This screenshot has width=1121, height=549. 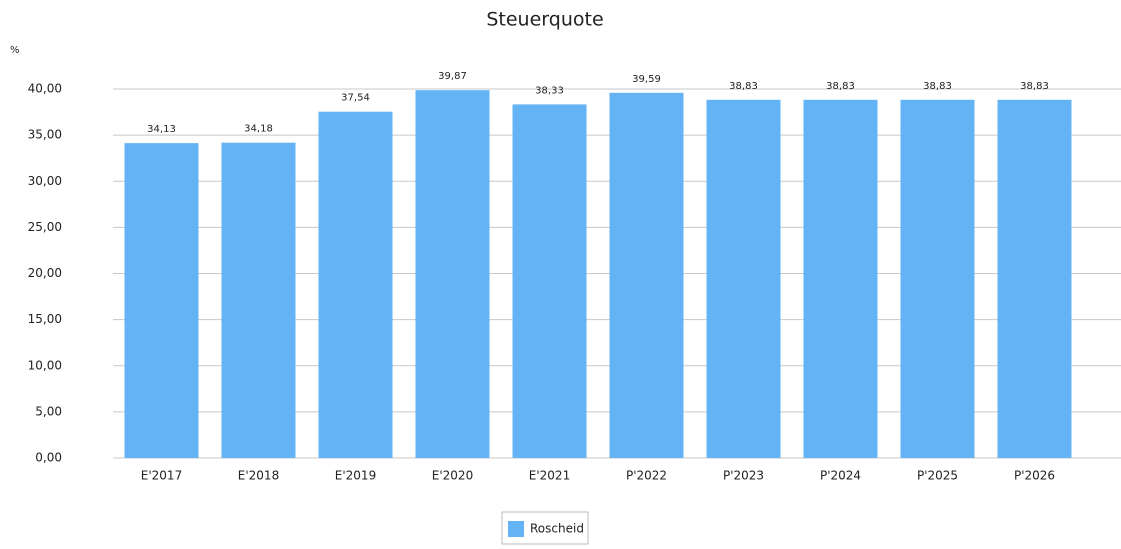 What do you see at coordinates (355, 476) in the screenshot?
I see `x-tick-label: E'2019` at bounding box center [355, 476].